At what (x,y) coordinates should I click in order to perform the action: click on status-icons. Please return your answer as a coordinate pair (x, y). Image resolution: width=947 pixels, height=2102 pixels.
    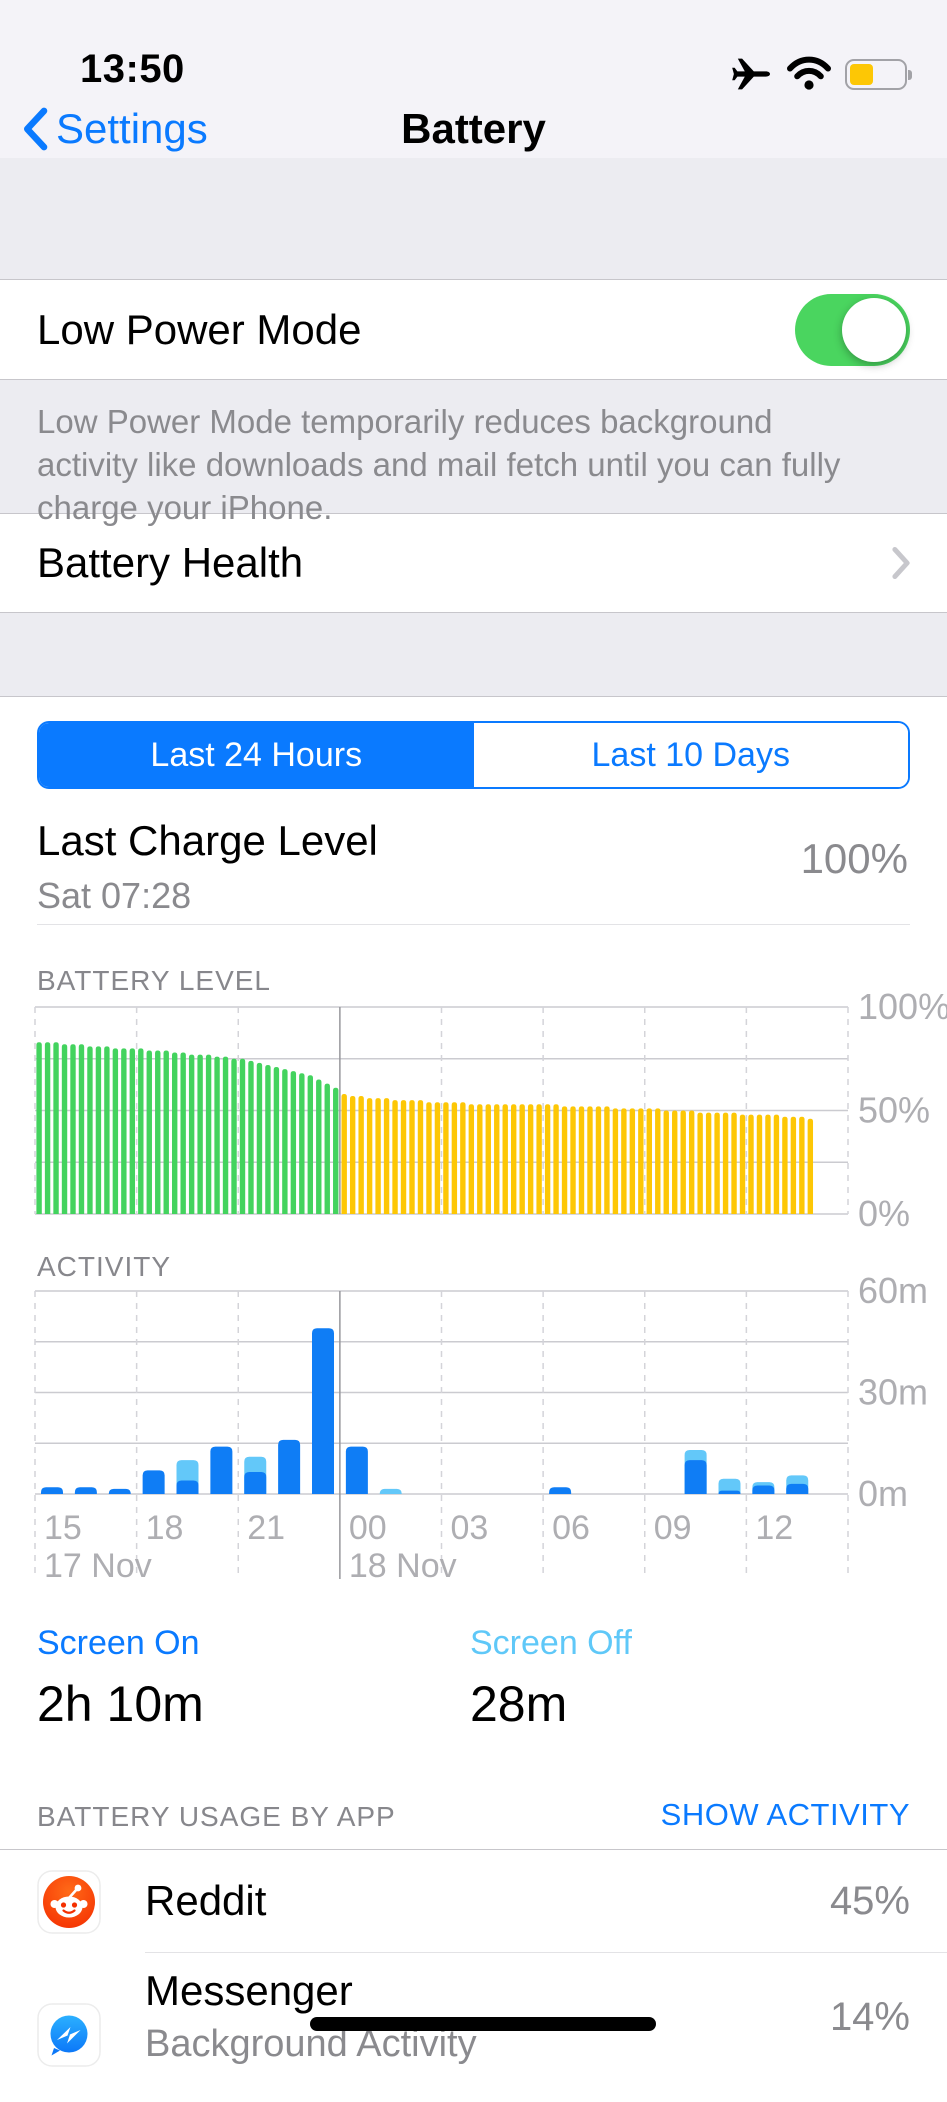
    Looking at the image, I should click on (821, 74).